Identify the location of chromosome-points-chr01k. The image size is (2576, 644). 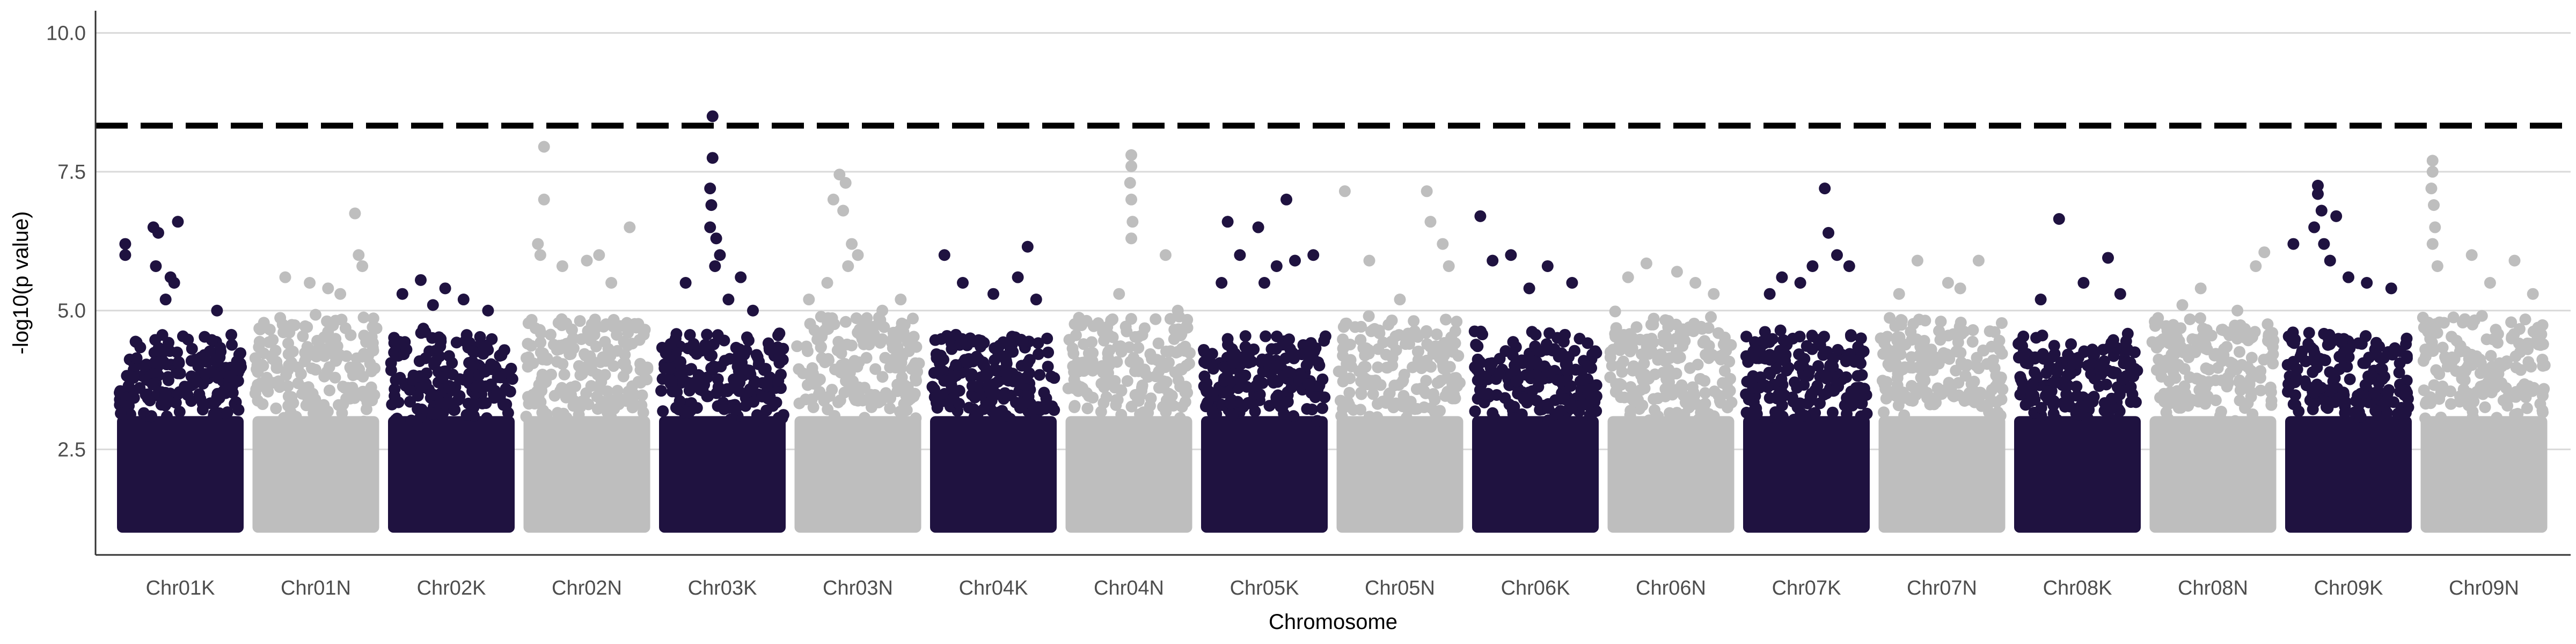
(180, 374).